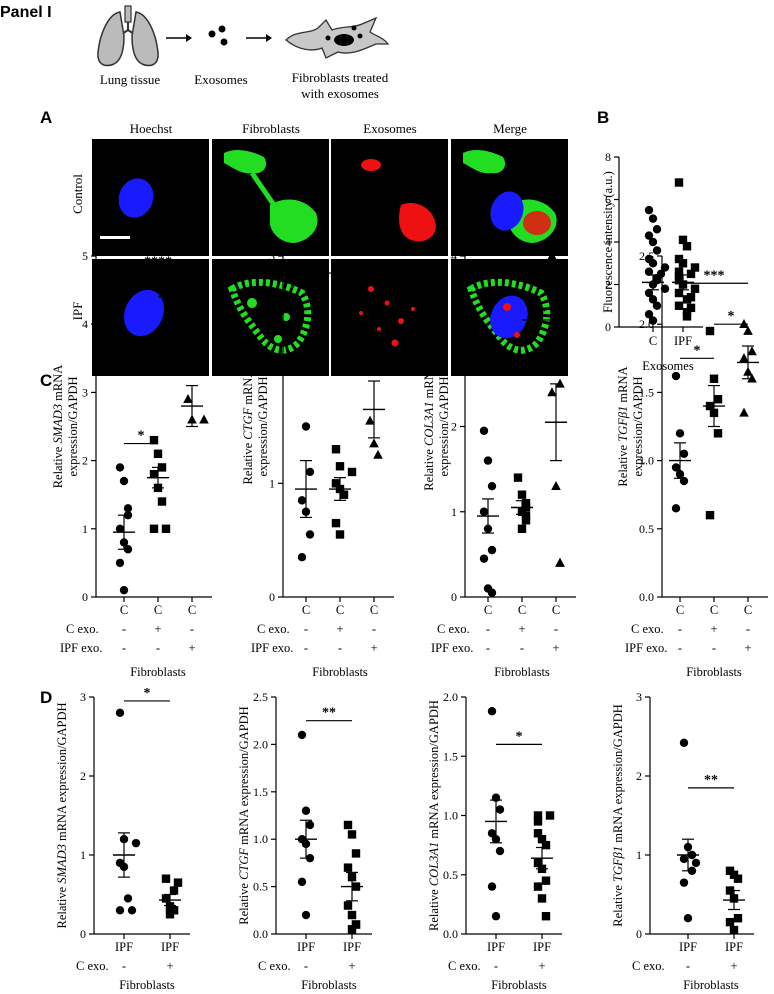  Describe the element at coordinates (260, 839) in the screenshot. I see `chart-d2-ytick-label: 1.0` at that location.